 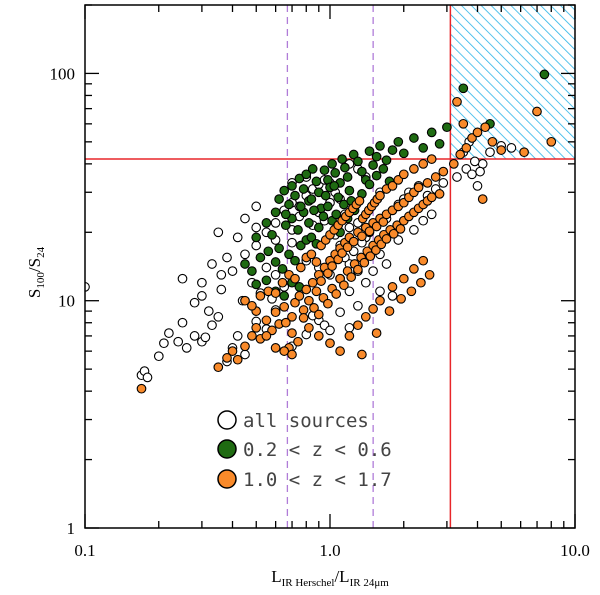 I want to click on x-axis-title-mid: /L, so click(x=341, y=576).